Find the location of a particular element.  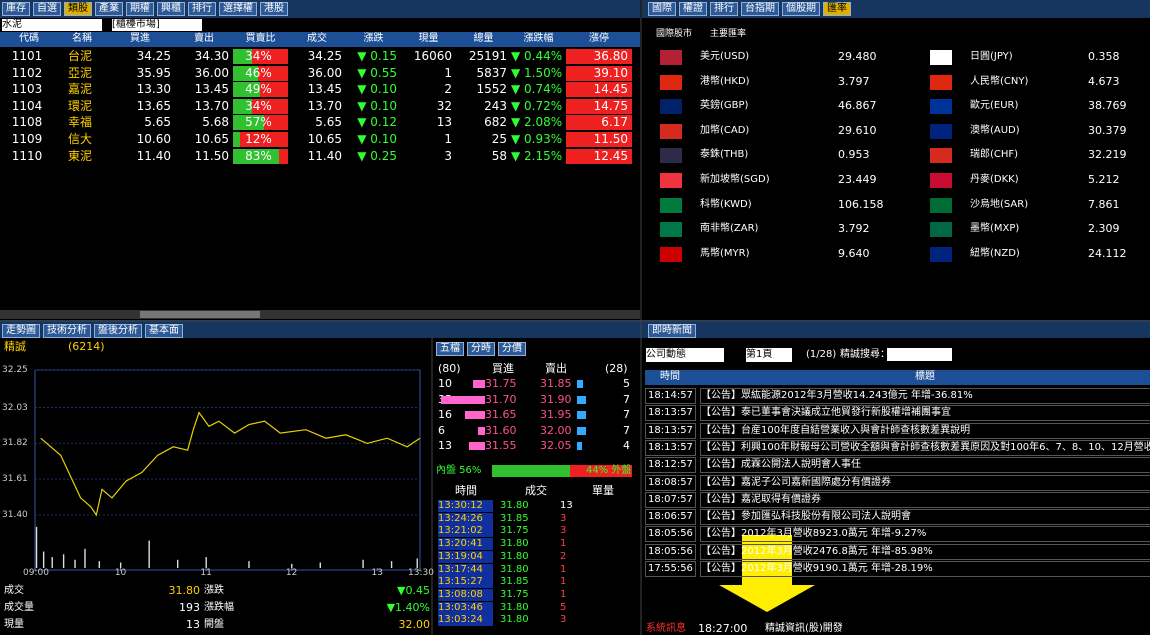

currency-rate: 29.480 is located at coordinates (857, 56).